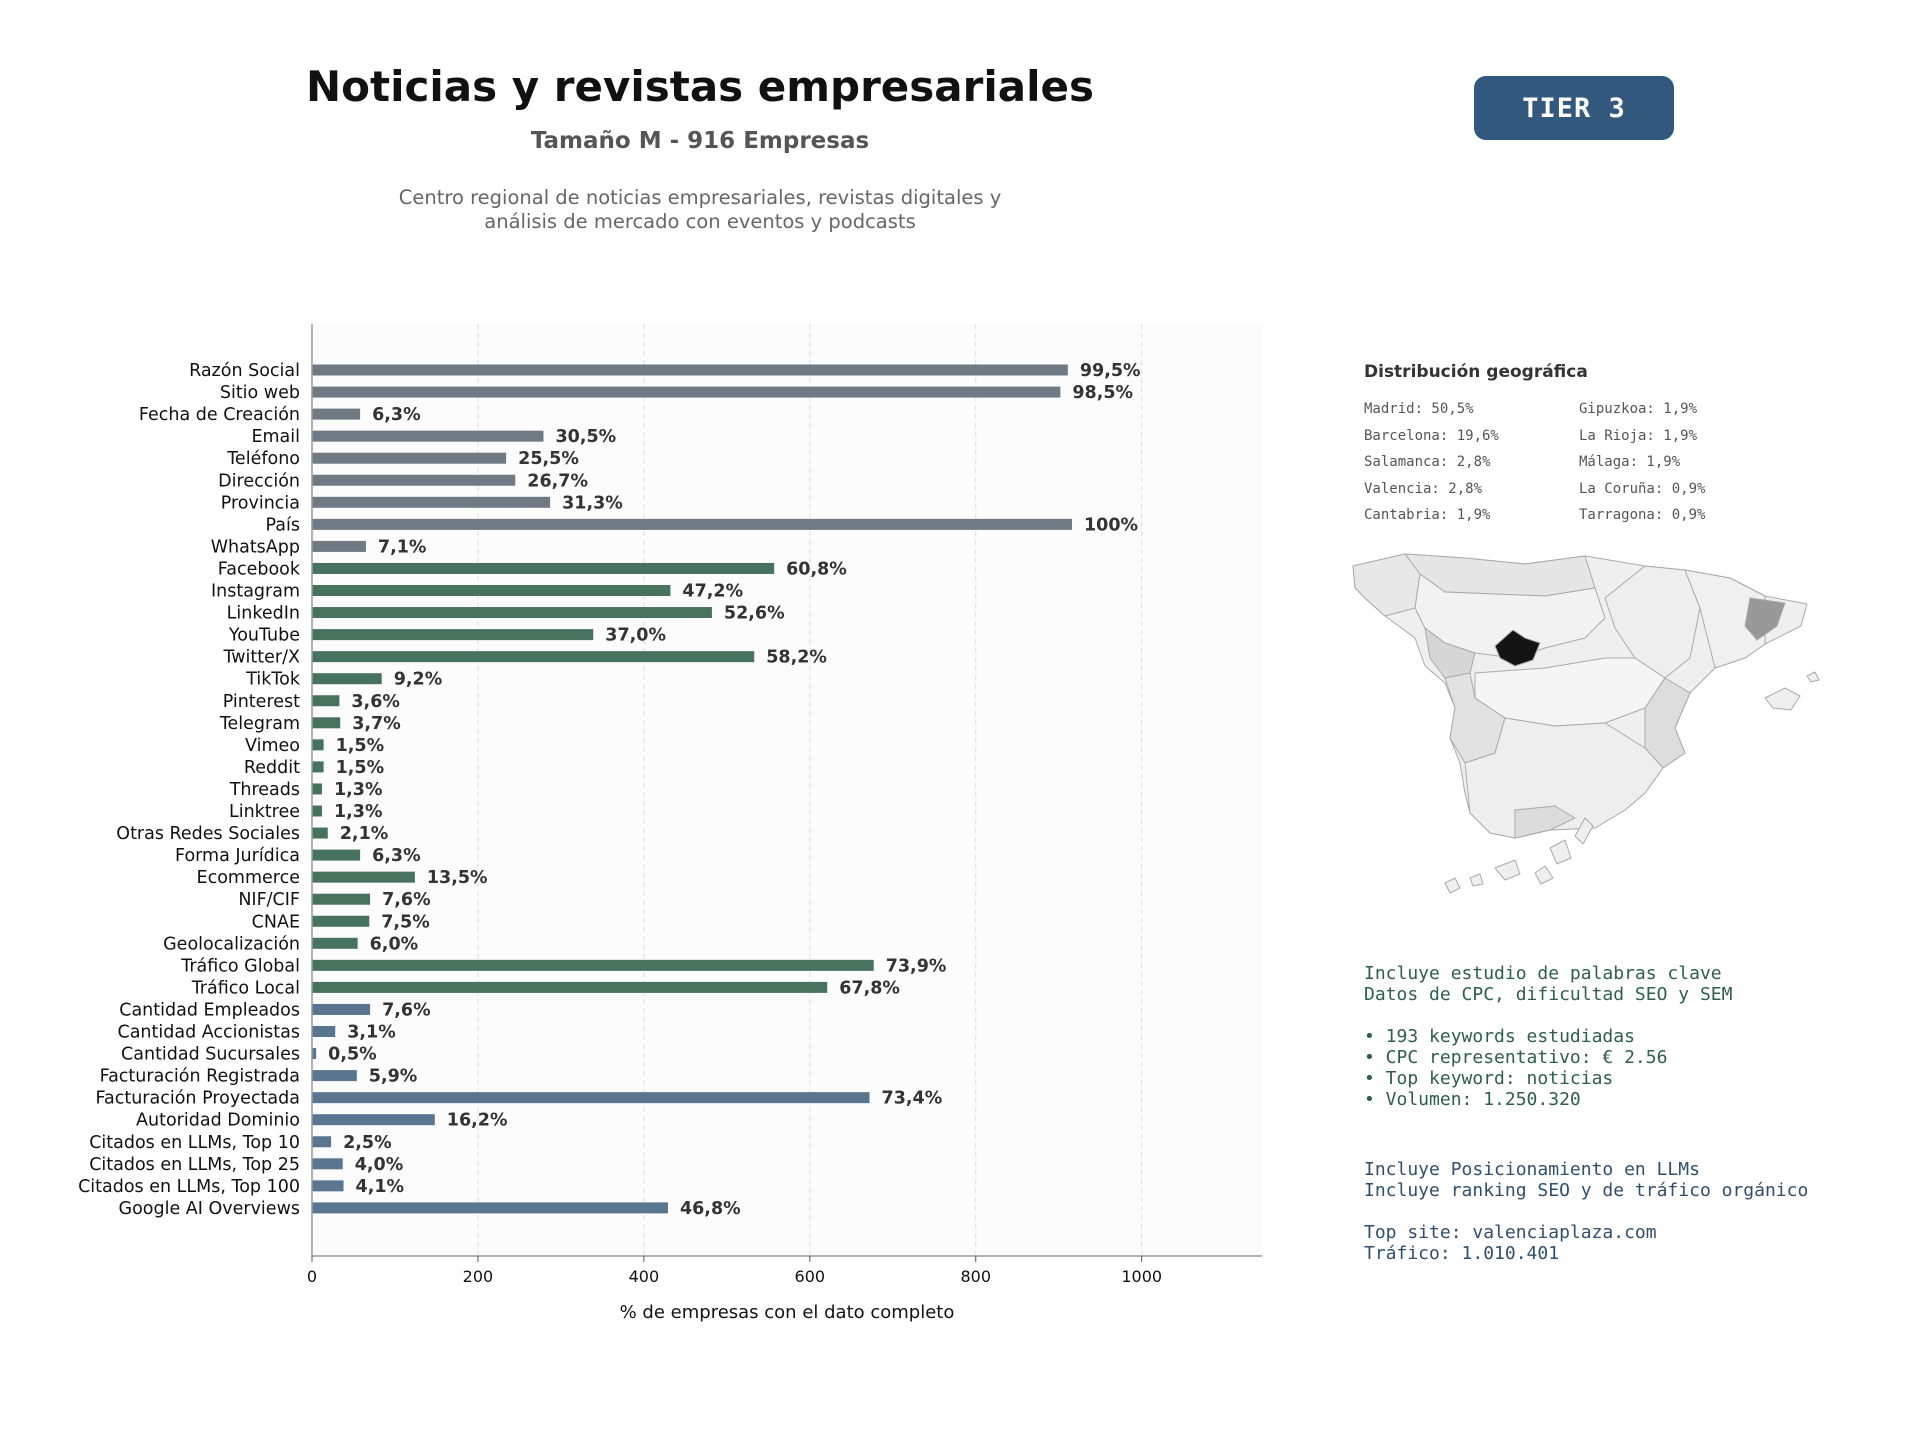 Image resolution: width=1920 pixels, height=1440 pixels. What do you see at coordinates (1630, 462) in the screenshot?
I see `geo-item: Málaga: 1,9%` at bounding box center [1630, 462].